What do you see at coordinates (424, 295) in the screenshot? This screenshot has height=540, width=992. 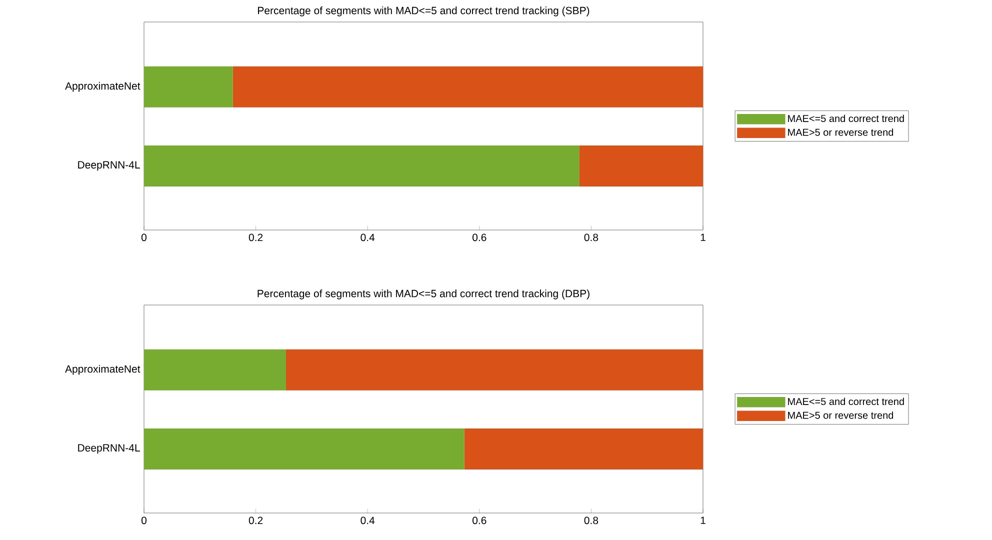 I see `chart-title: Percentage of segments with MAD<=5 and correct trend tracking (DBP)` at bounding box center [424, 295].